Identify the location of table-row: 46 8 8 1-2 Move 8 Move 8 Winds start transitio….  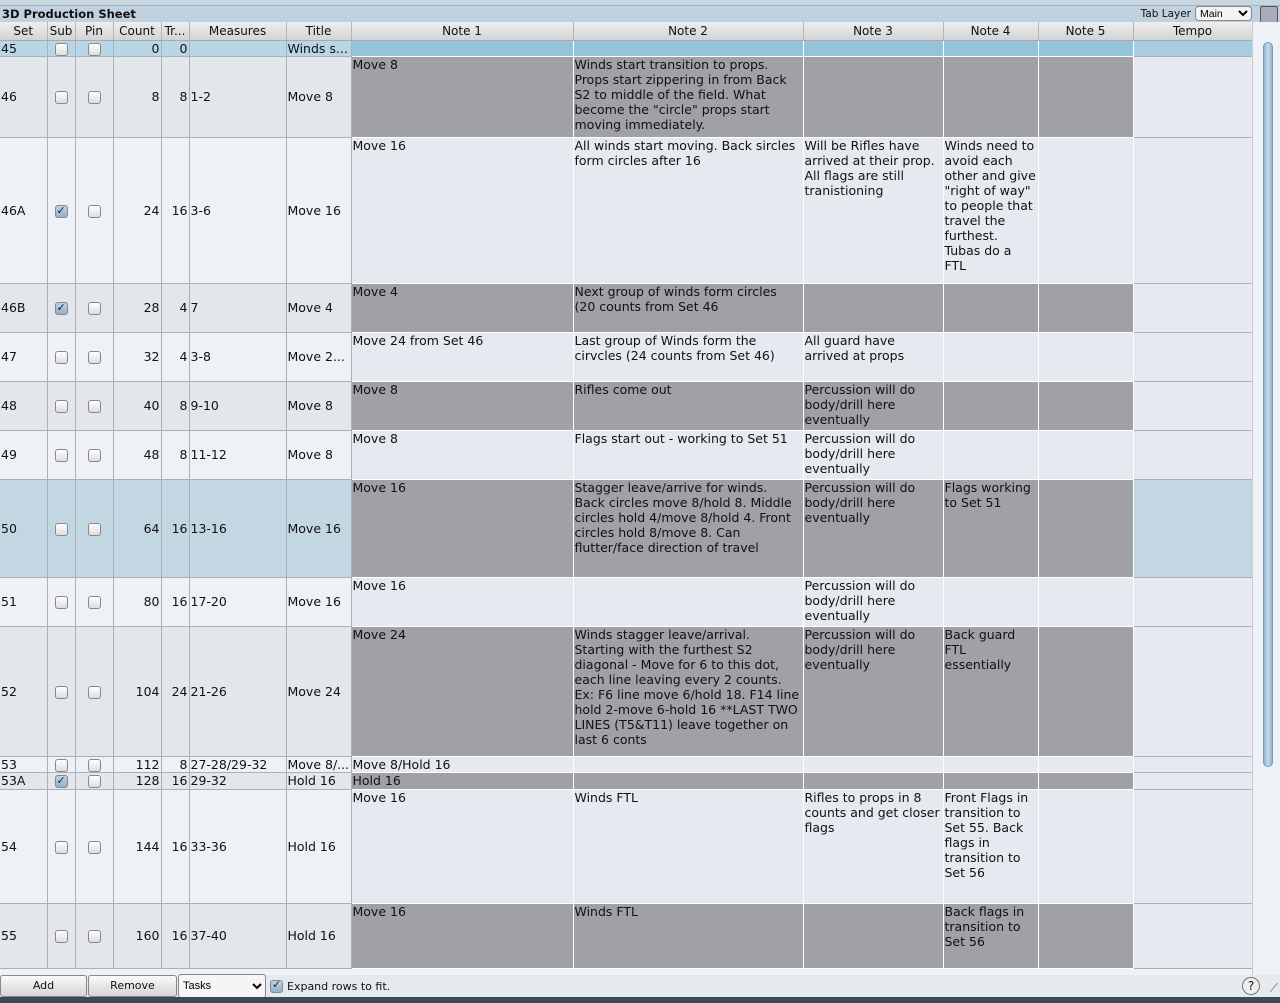
(626, 97).